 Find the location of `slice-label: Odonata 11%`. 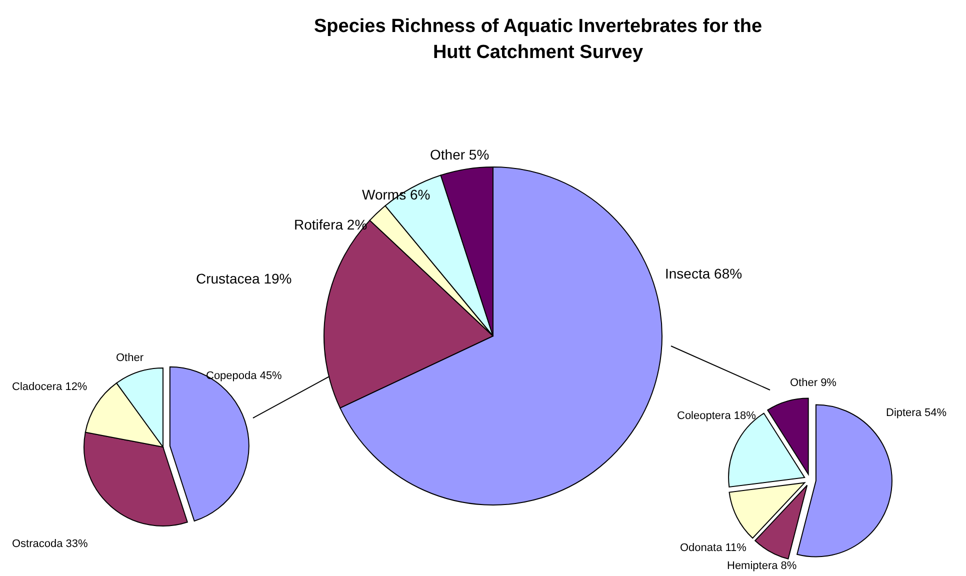

slice-label: Odonata 11% is located at coordinates (713, 548).